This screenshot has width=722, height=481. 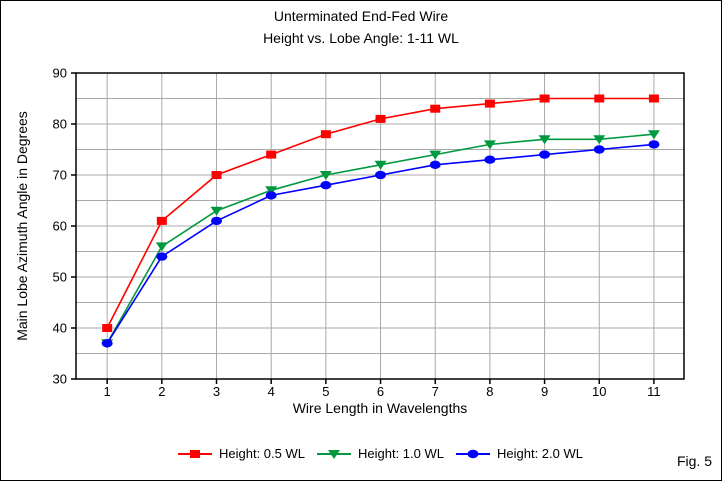 I want to click on legend-label: Height: 2.0 WL, so click(x=540, y=453).